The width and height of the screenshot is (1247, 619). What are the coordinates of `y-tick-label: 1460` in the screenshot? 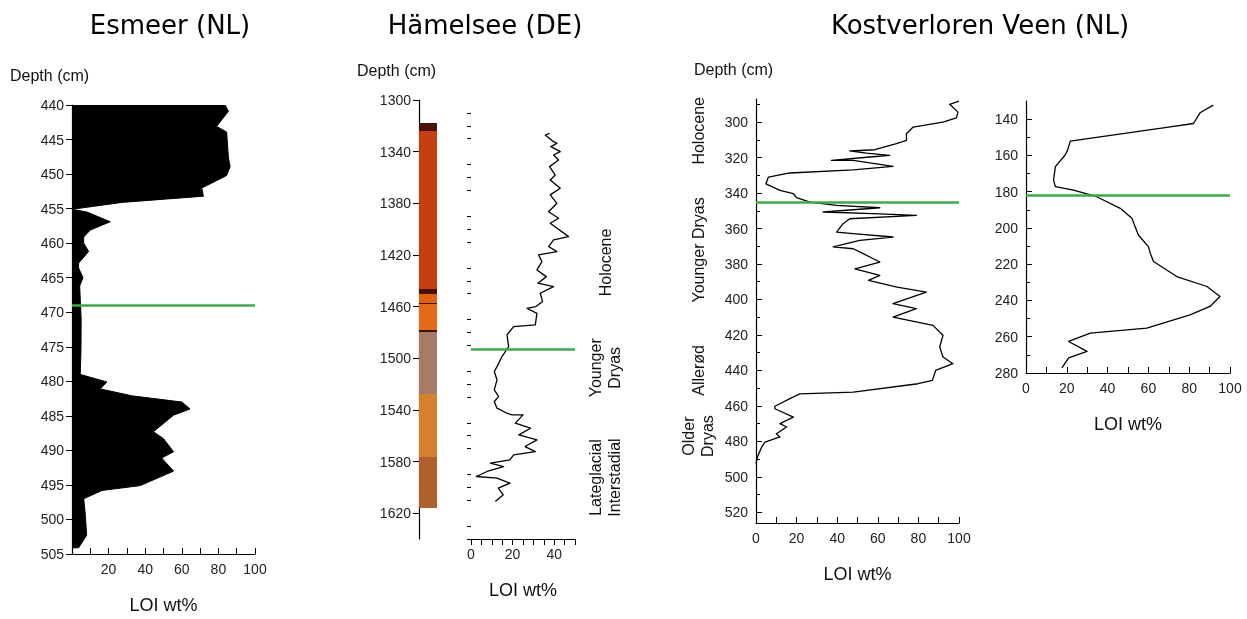 It's located at (395, 306).